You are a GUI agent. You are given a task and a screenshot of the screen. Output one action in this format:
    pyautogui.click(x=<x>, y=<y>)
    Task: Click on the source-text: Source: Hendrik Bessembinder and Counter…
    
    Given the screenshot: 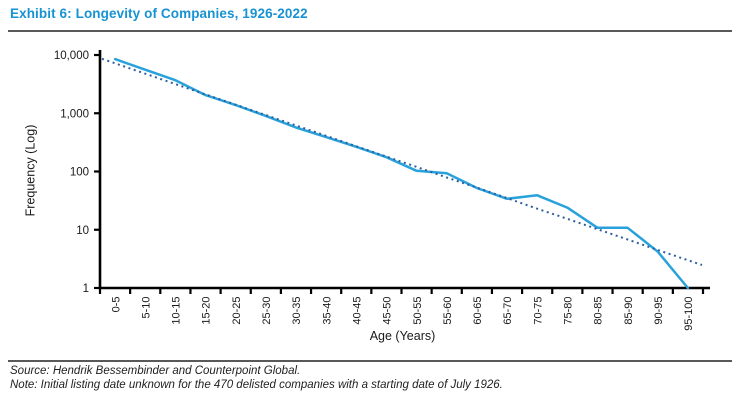 What is the action you would take?
    pyautogui.click(x=155, y=371)
    